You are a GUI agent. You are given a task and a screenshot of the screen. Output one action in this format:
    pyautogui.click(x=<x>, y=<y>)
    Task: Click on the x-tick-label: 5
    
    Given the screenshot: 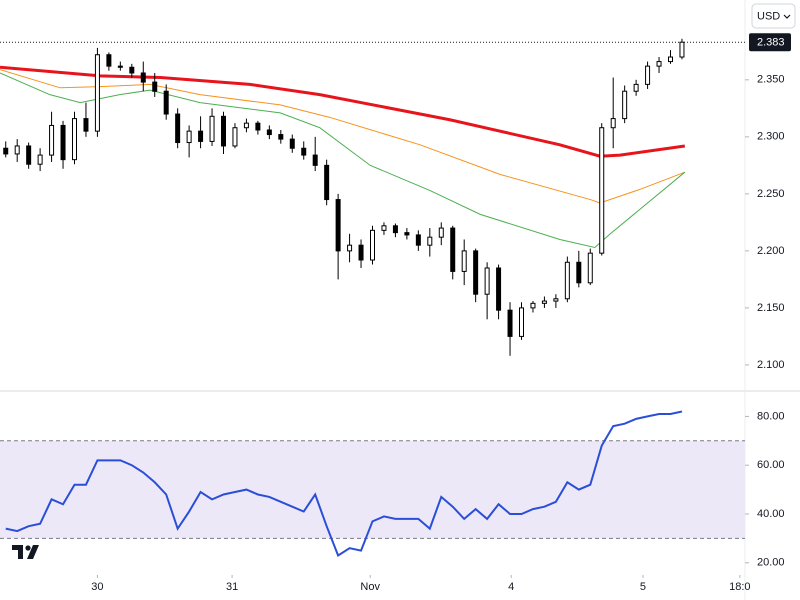 What is the action you would take?
    pyautogui.click(x=643, y=587)
    